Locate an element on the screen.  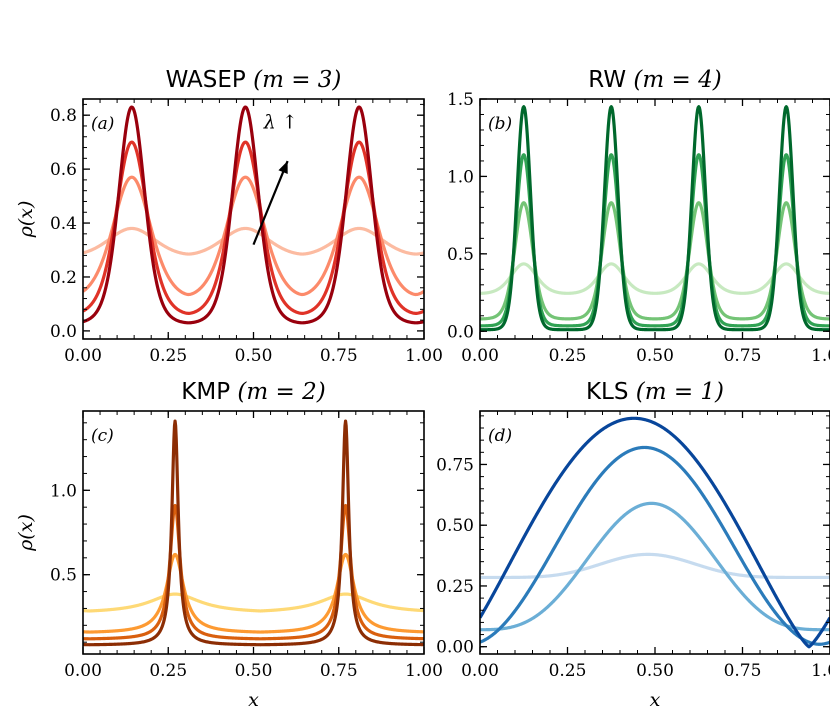
y-tick-label: 0.6 is located at coordinates (63, 170).